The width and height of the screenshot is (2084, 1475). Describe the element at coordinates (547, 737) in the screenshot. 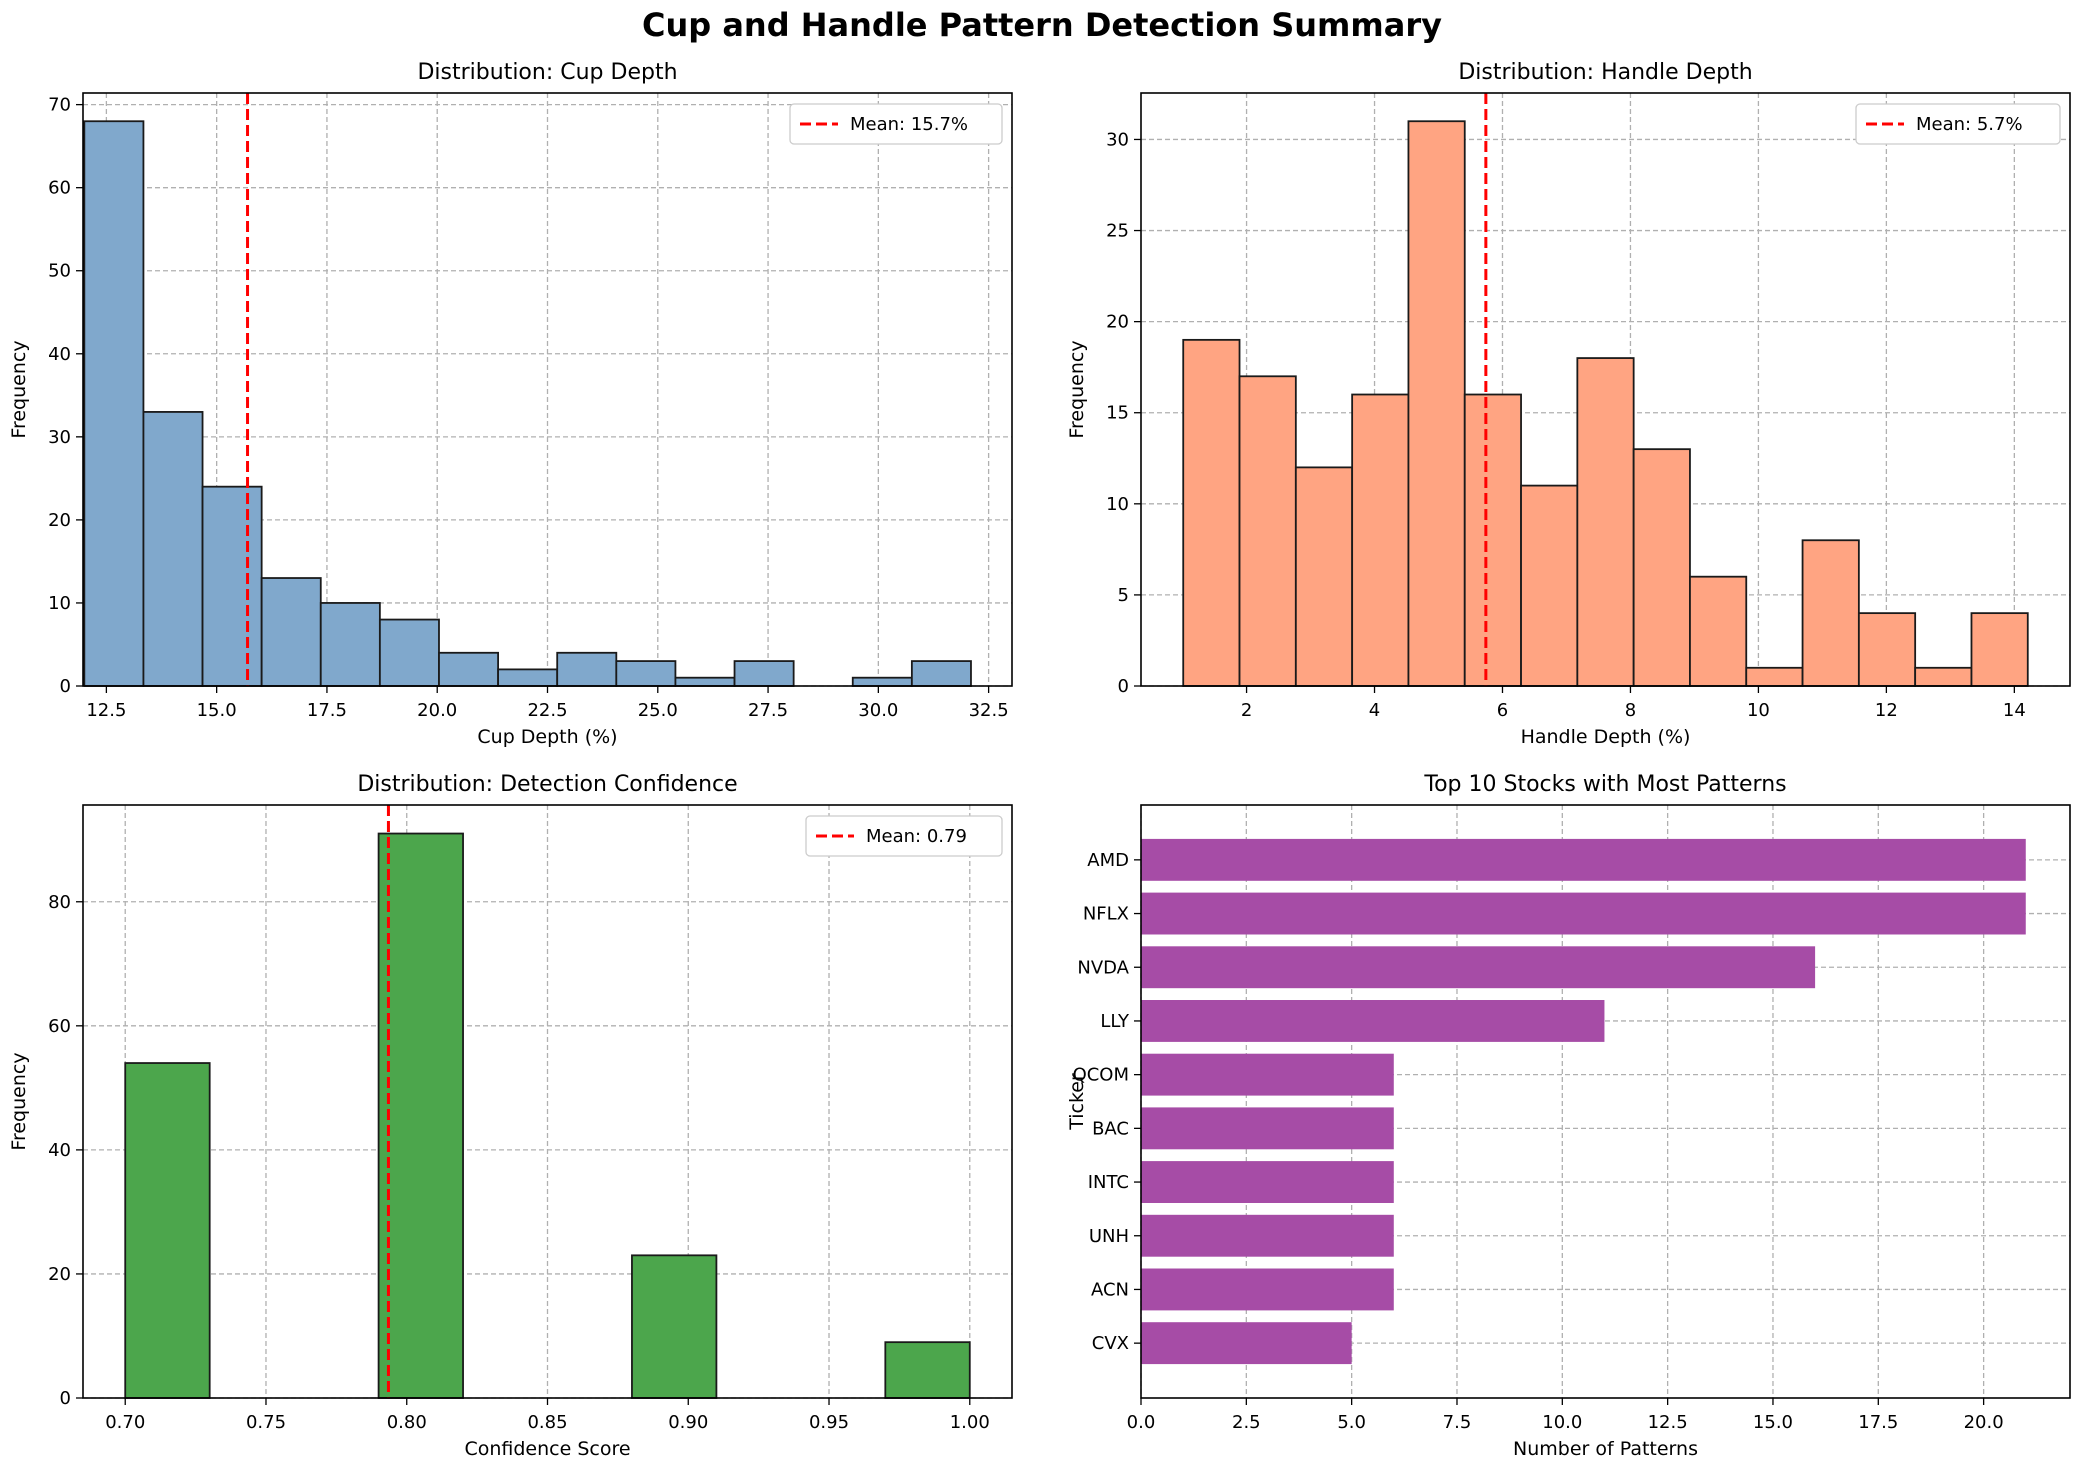

I see `x-axis-label: Cup Depth (%)` at that location.